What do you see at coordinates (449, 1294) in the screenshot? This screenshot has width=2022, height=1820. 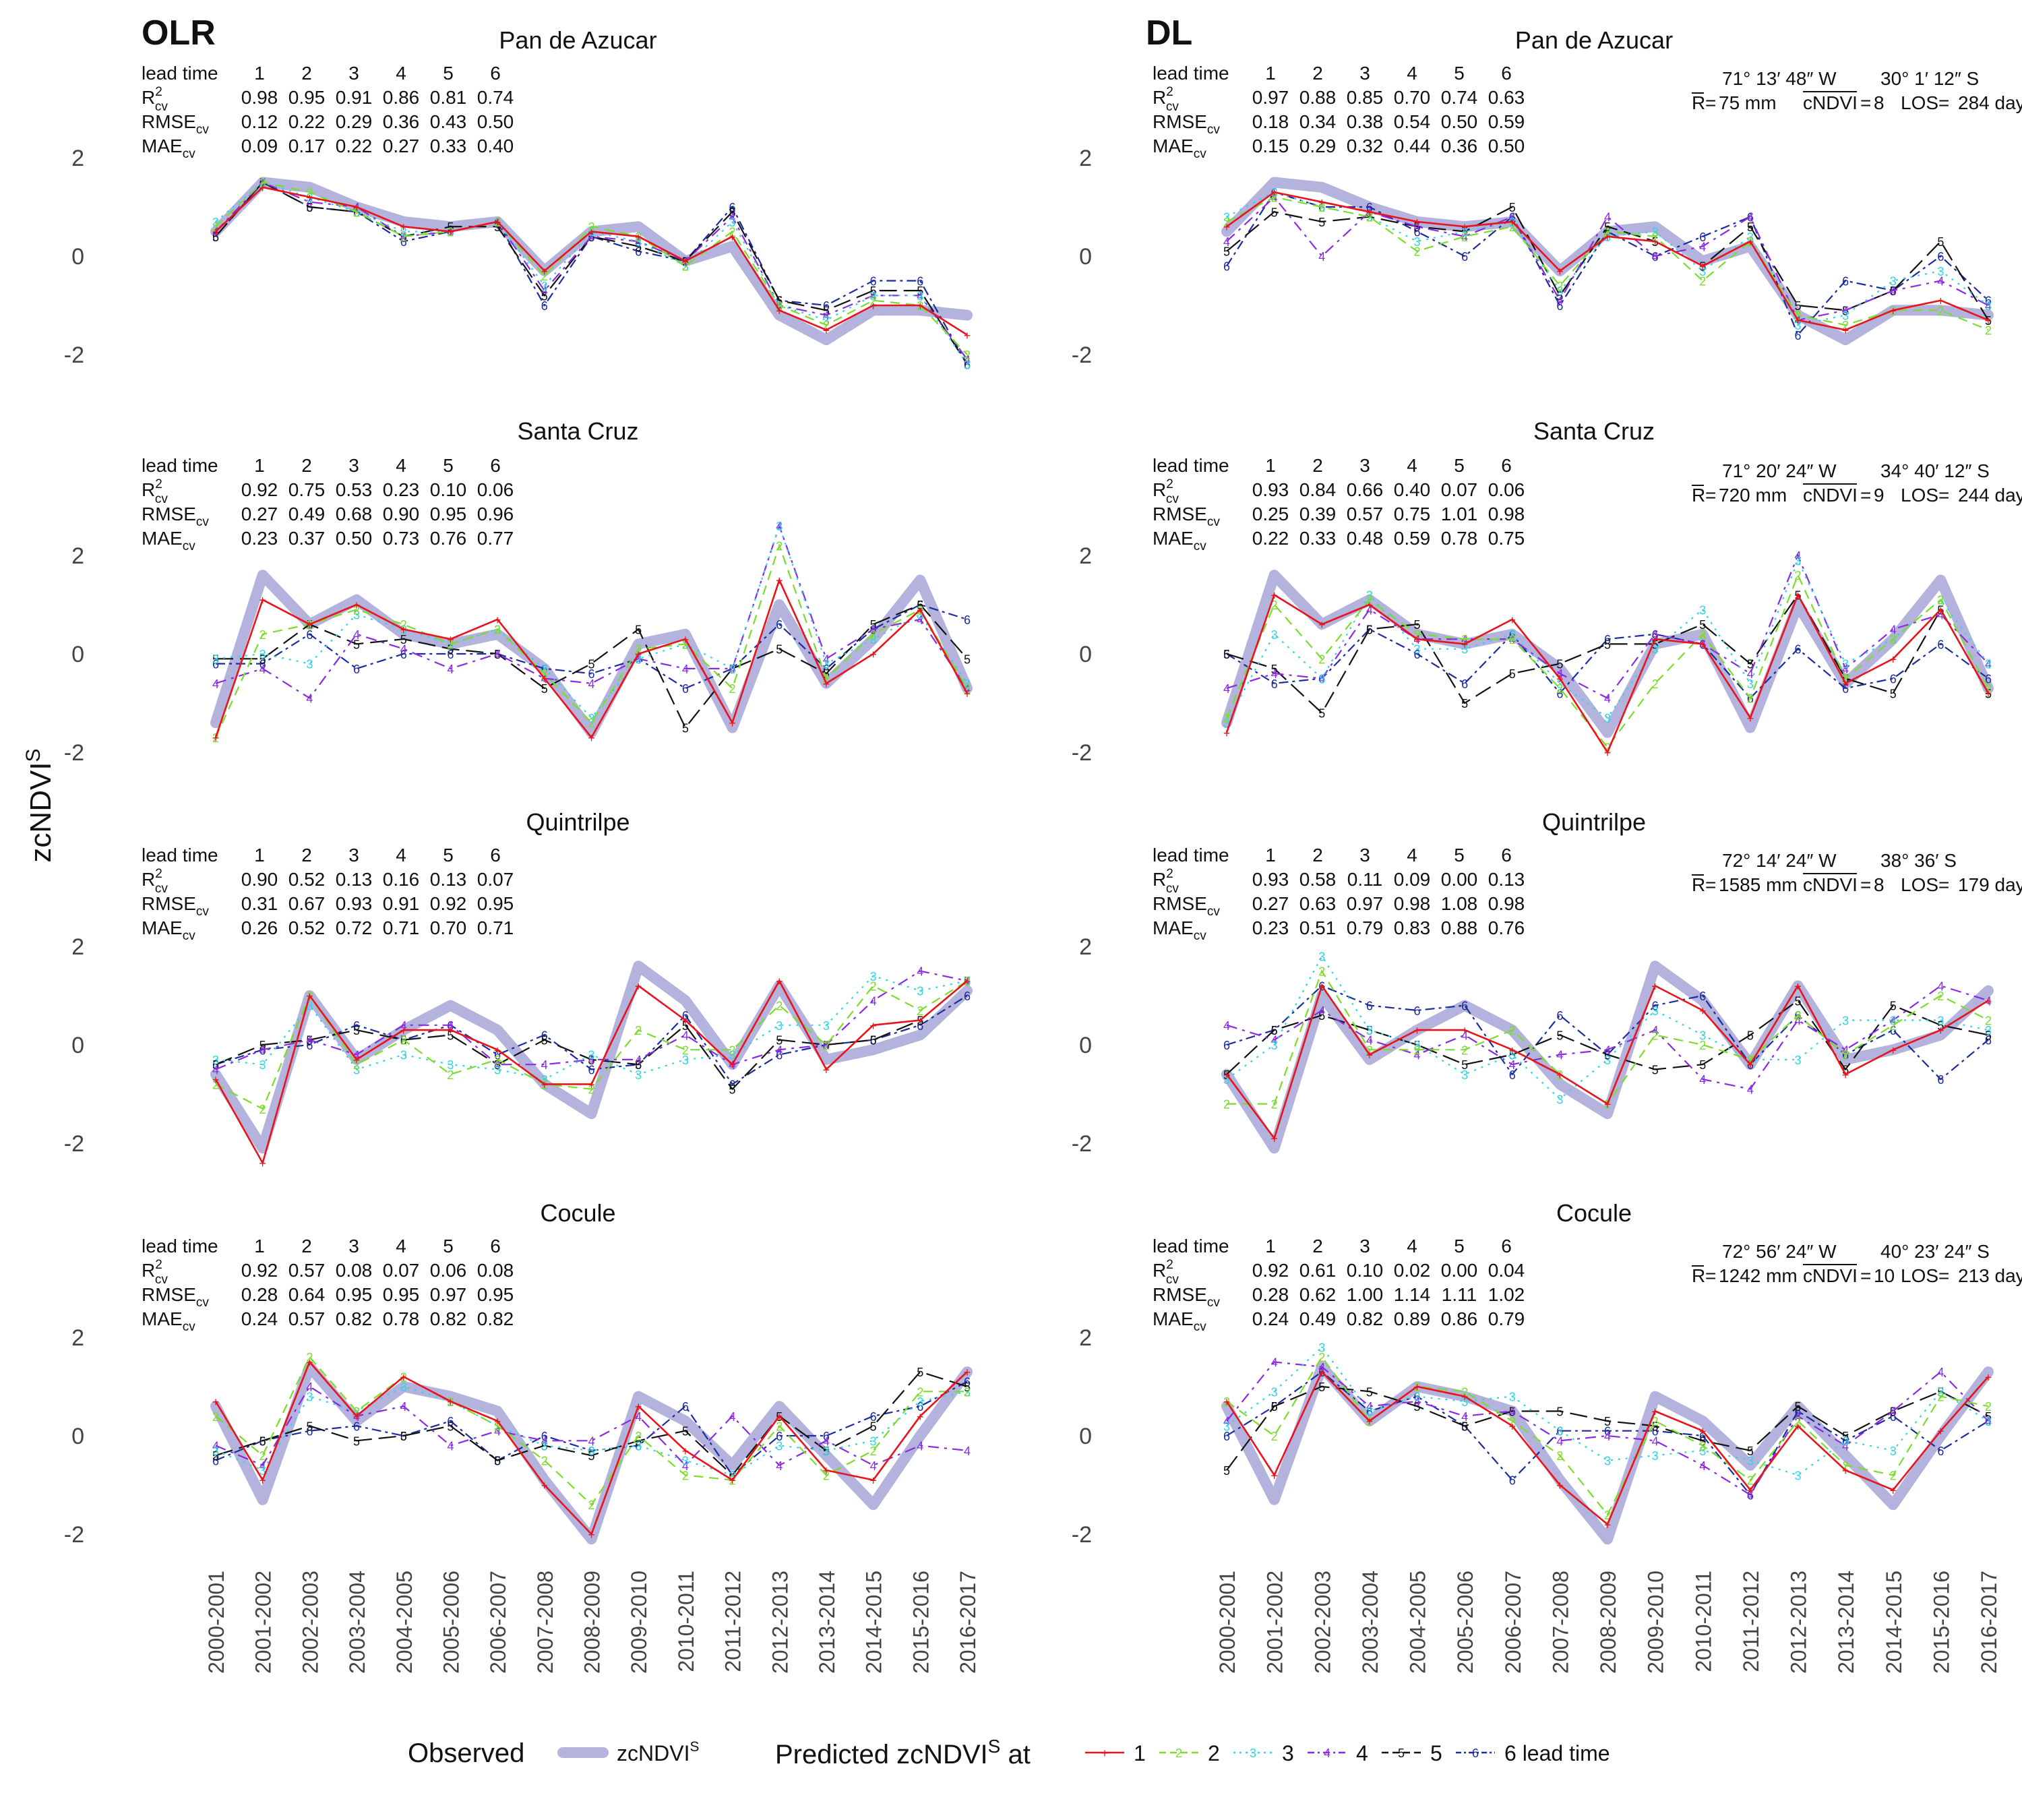 I see `stat-value: 0.97` at bounding box center [449, 1294].